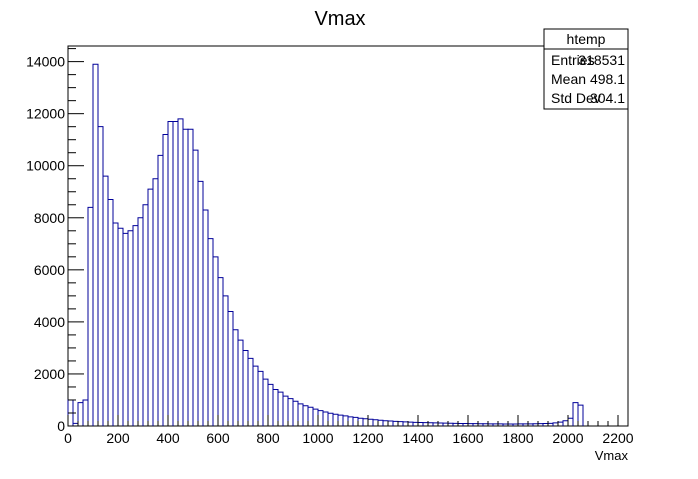  What do you see at coordinates (339, 19) in the screenshot?
I see `chart-title: Vmax` at bounding box center [339, 19].